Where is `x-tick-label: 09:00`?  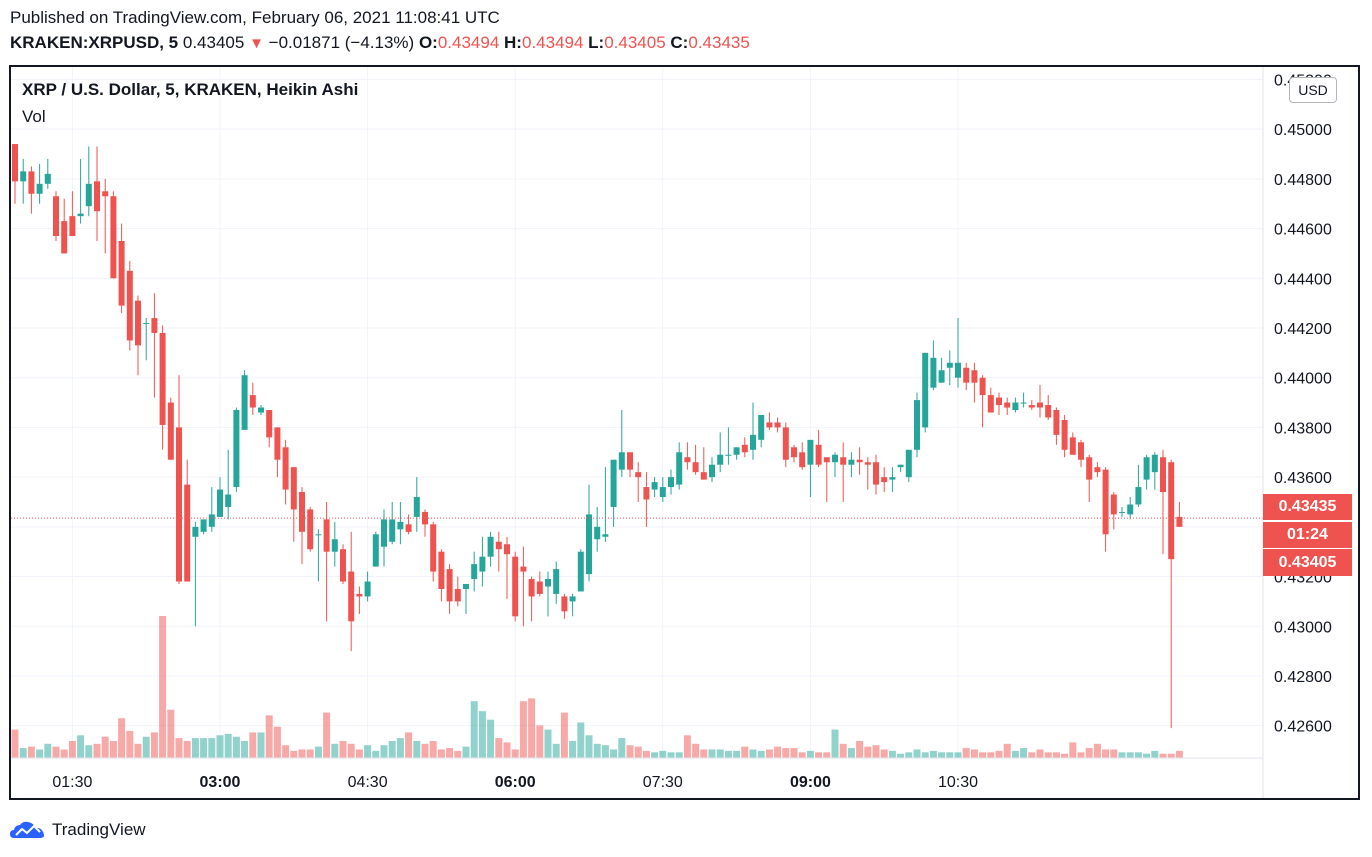
x-tick-label: 09:00 is located at coordinates (810, 782).